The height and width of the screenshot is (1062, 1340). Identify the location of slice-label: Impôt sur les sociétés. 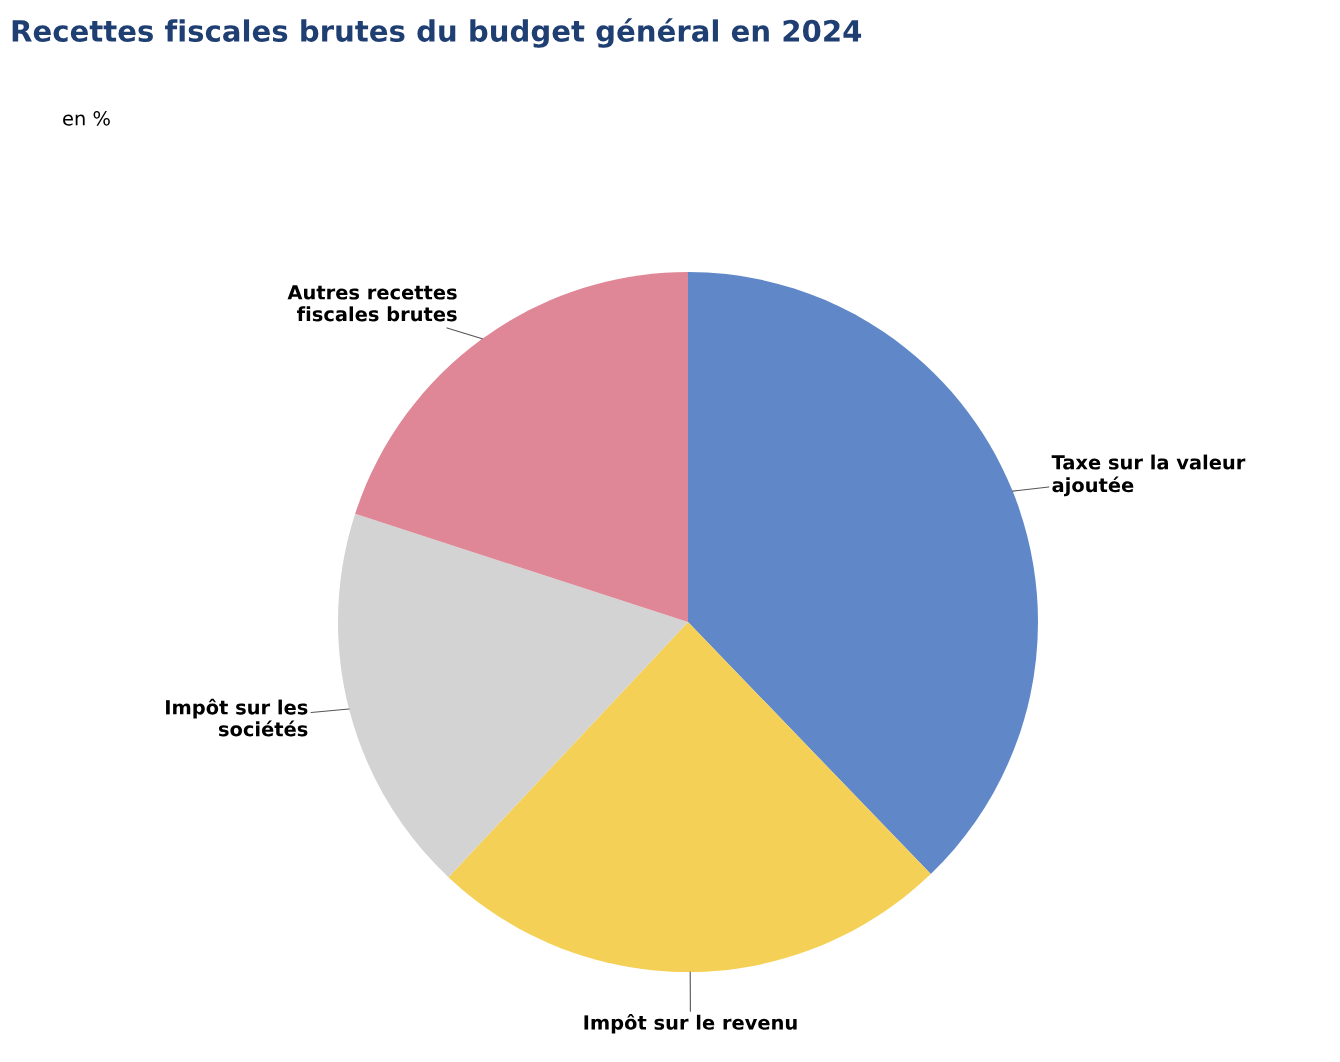
(237, 717).